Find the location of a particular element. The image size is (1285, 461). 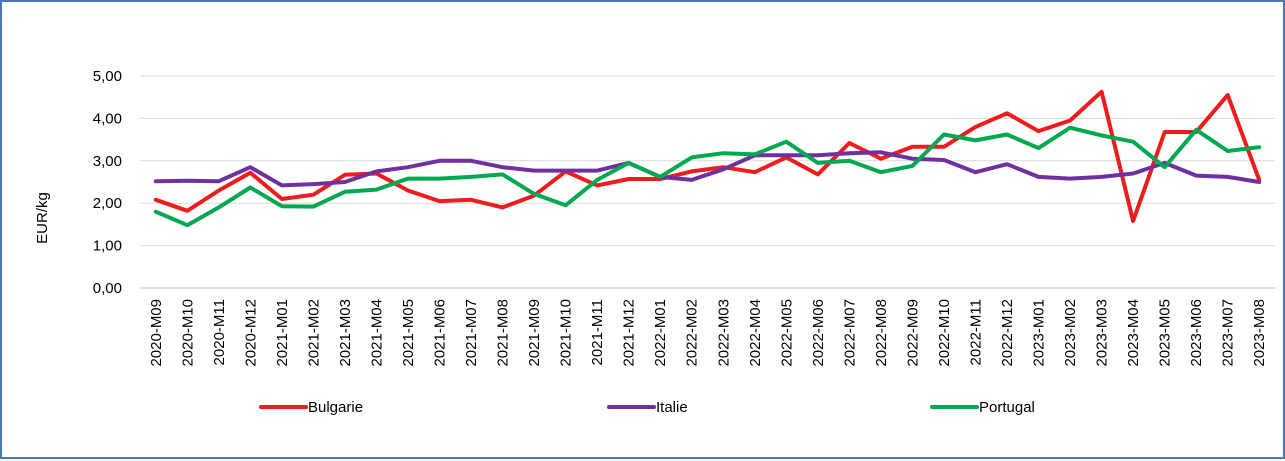

x-tick-label: 2023-M03 is located at coordinates (1102, 333).